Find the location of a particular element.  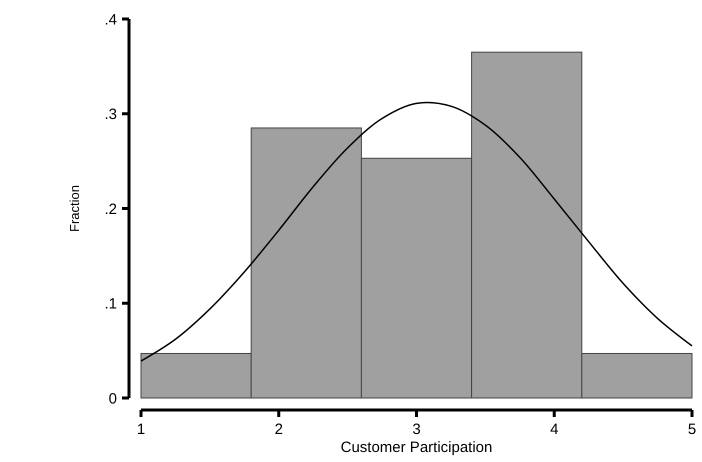

x-tick-label: 3 is located at coordinates (416, 429).